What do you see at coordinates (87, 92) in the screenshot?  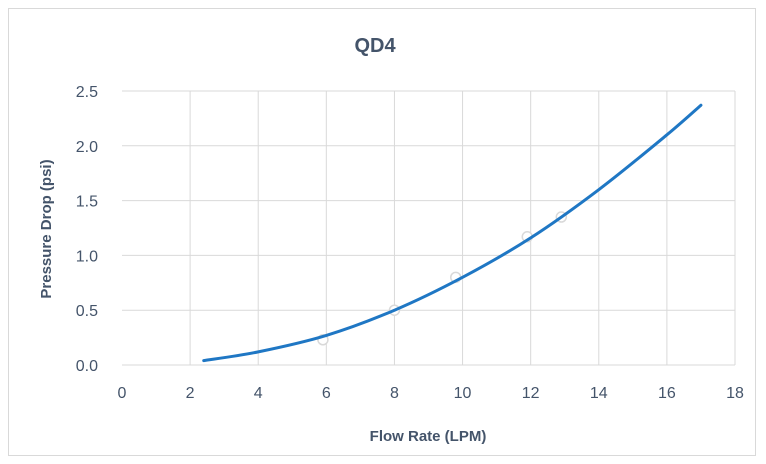 I see `y-tick-label: 2.5` at bounding box center [87, 92].